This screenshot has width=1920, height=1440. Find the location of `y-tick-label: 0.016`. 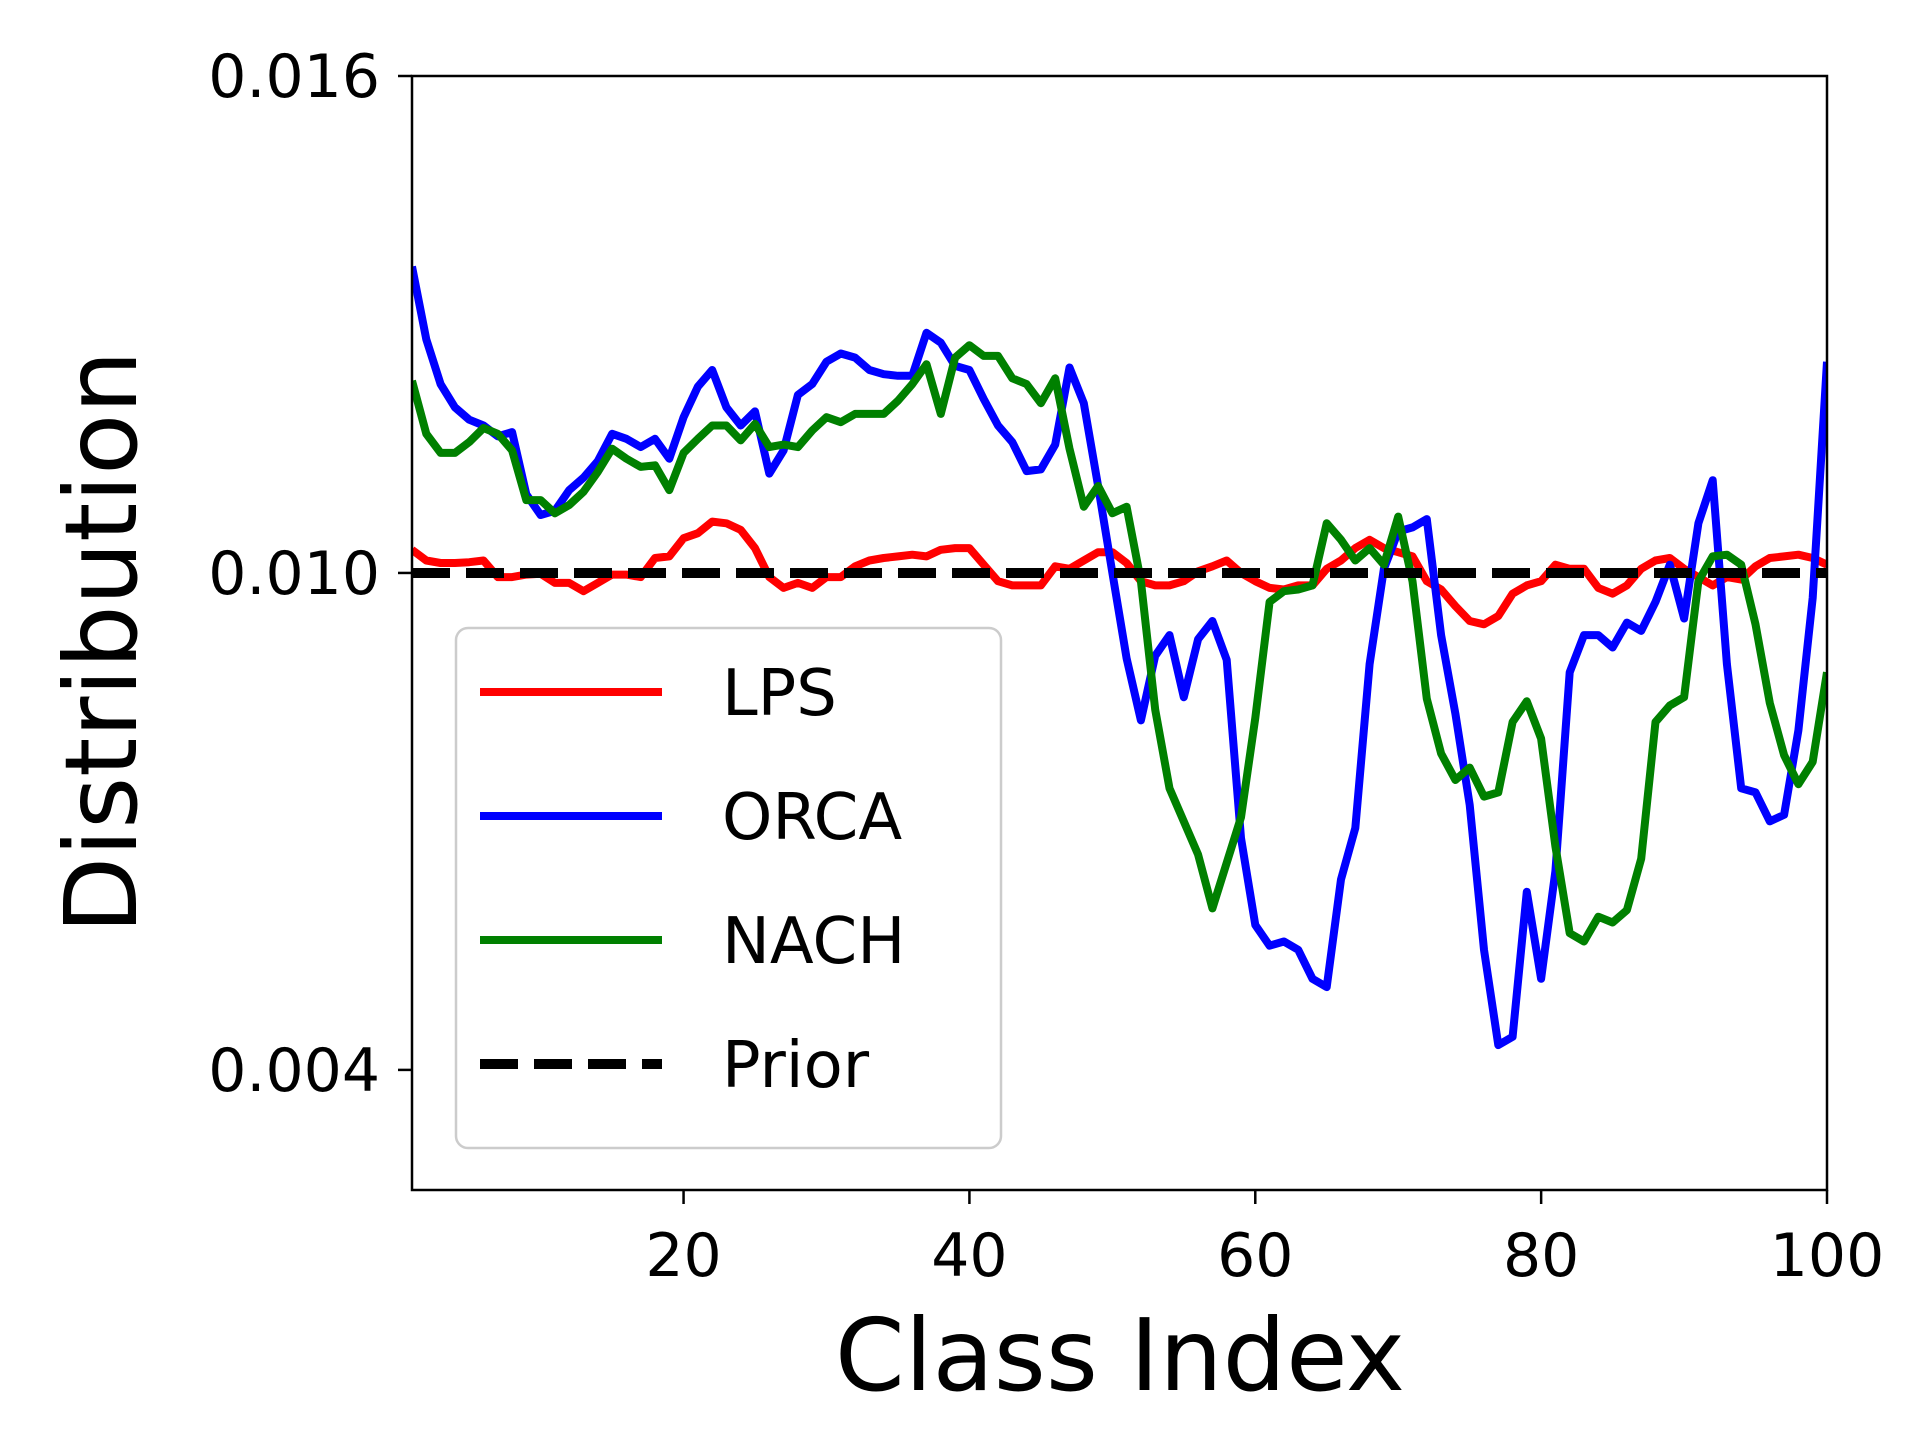

y-tick-label: 0.016 is located at coordinates (294, 77).